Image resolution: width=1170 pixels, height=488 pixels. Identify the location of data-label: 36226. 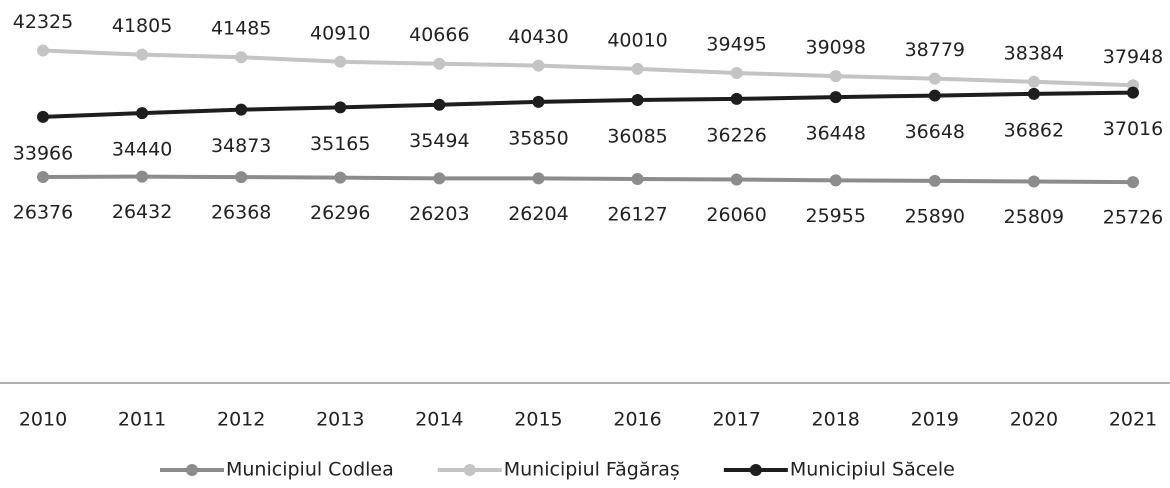
(736, 135).